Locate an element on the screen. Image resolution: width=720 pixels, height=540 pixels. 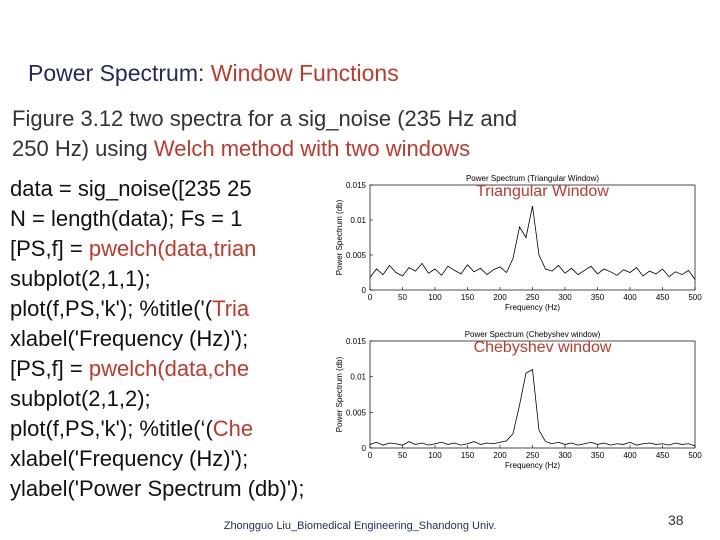
code-text: subplot(2,1,1); is located at coordinates (80, 278).